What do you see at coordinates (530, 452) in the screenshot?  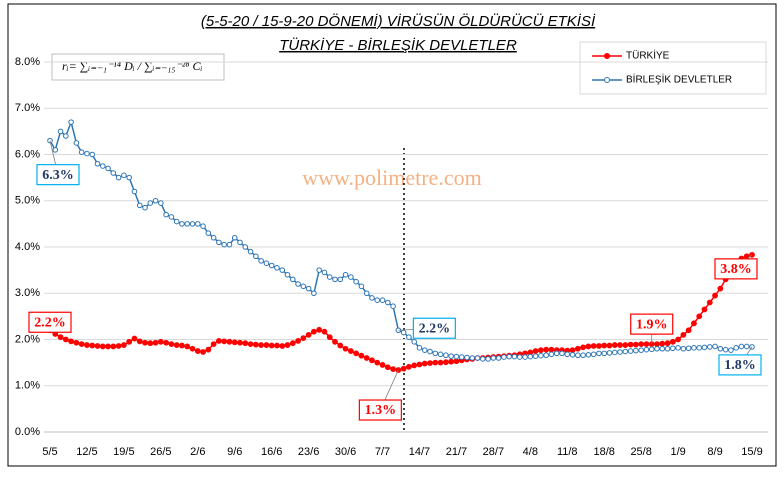 I see `x-tick-label: 4/8` at bounding box center [530, 452].